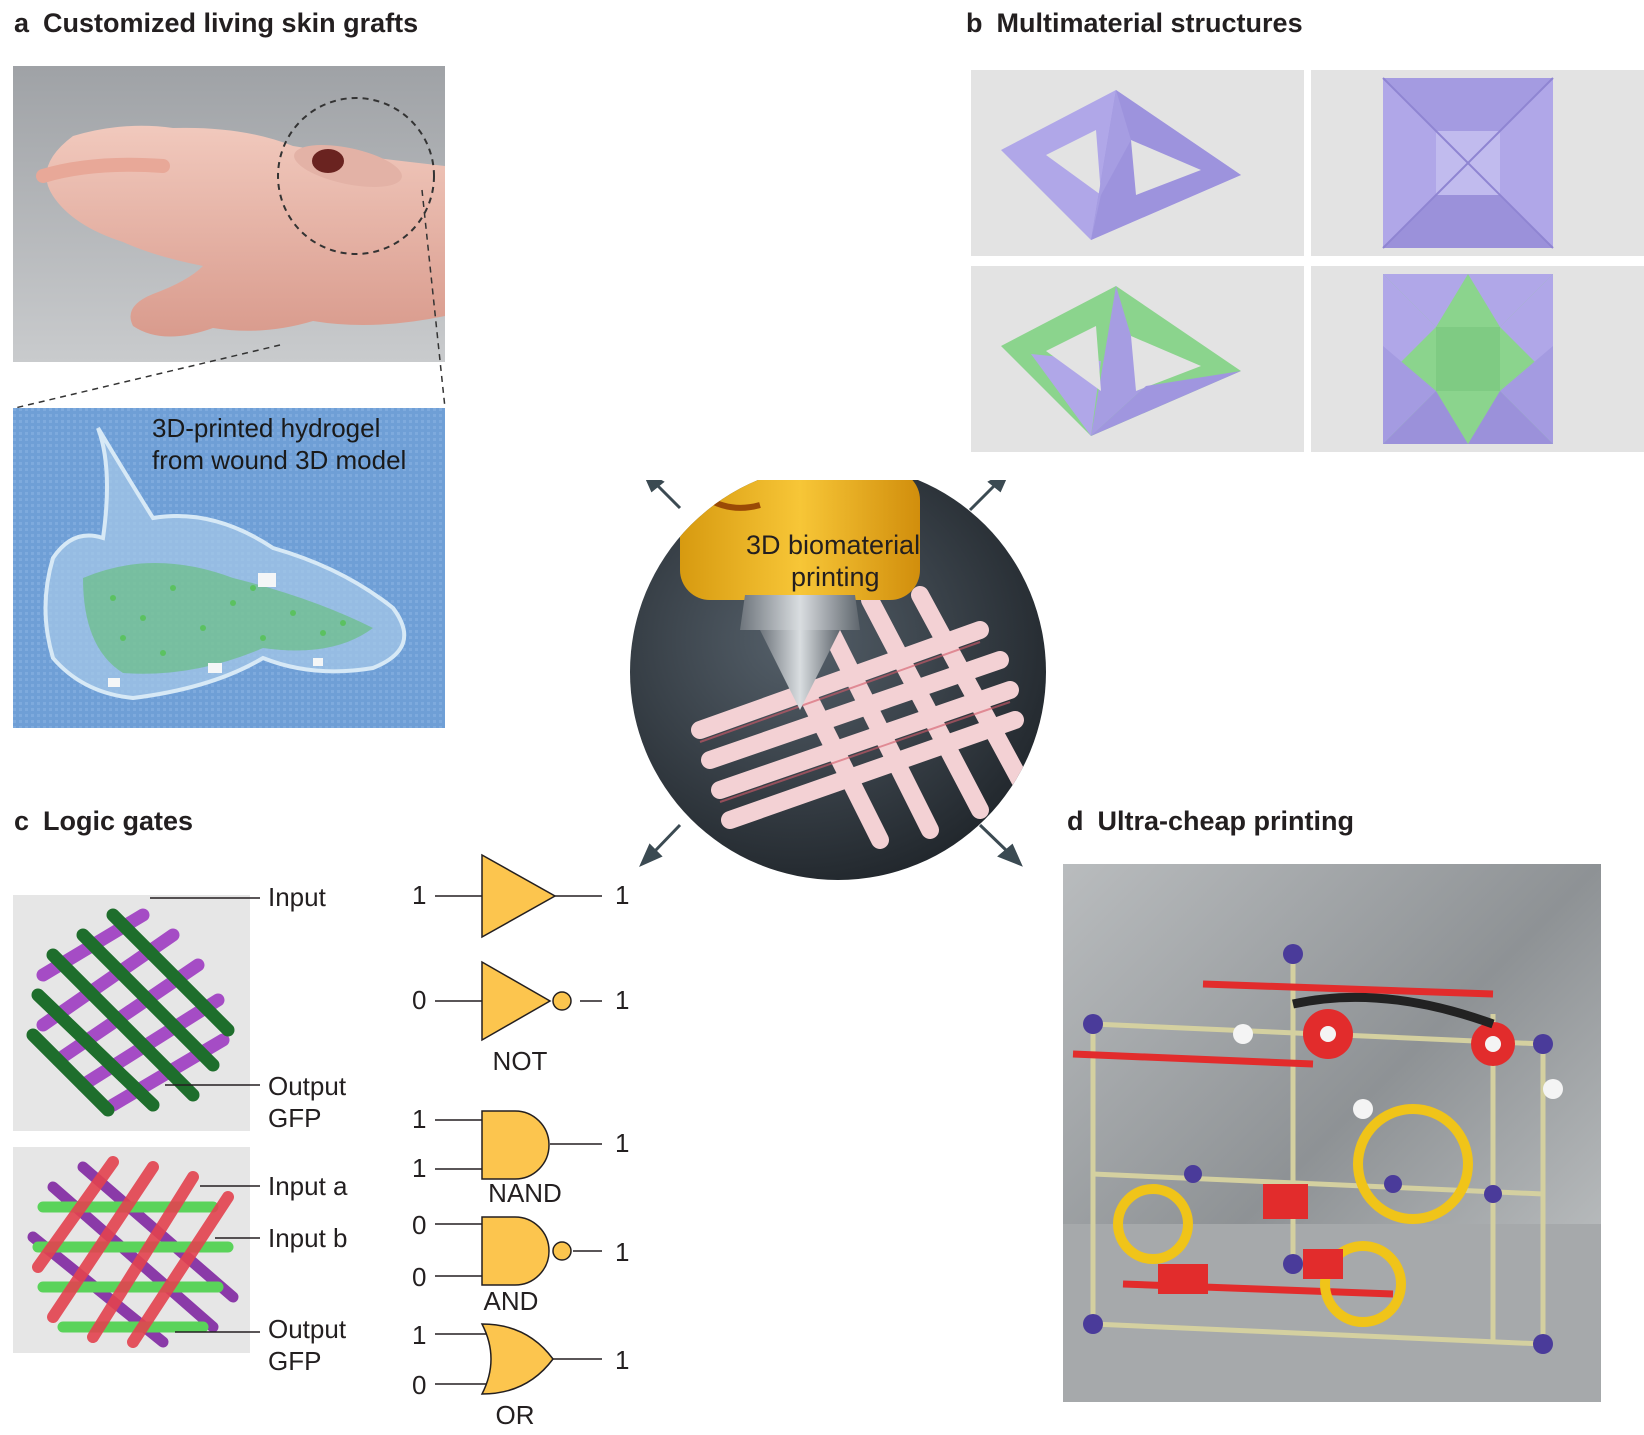 The height and width of the screenshot is (1435, 1644). What do you see at coordinates (525, 1193) in the screenshot?
I see `nand-label: NAND` at bounding box center [525, 1193].